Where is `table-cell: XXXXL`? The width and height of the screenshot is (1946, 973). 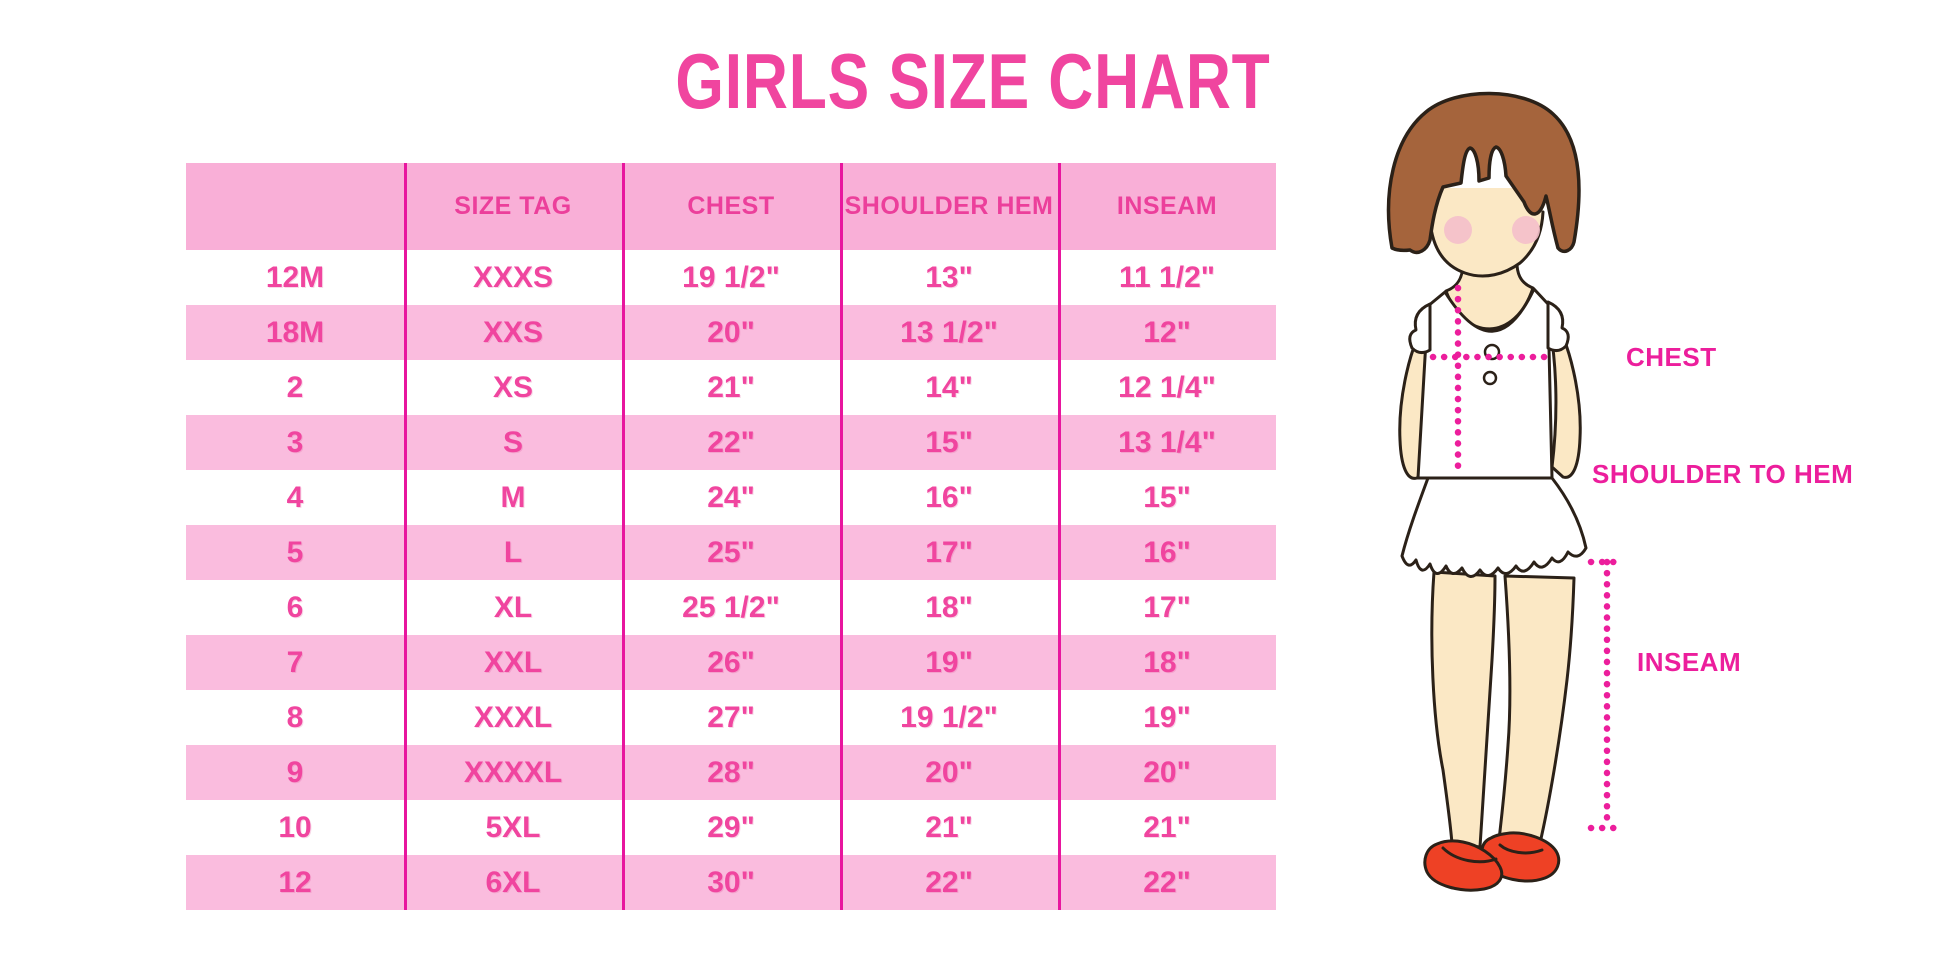 table-cell: XXXXL is located at coordinates (513, 772).